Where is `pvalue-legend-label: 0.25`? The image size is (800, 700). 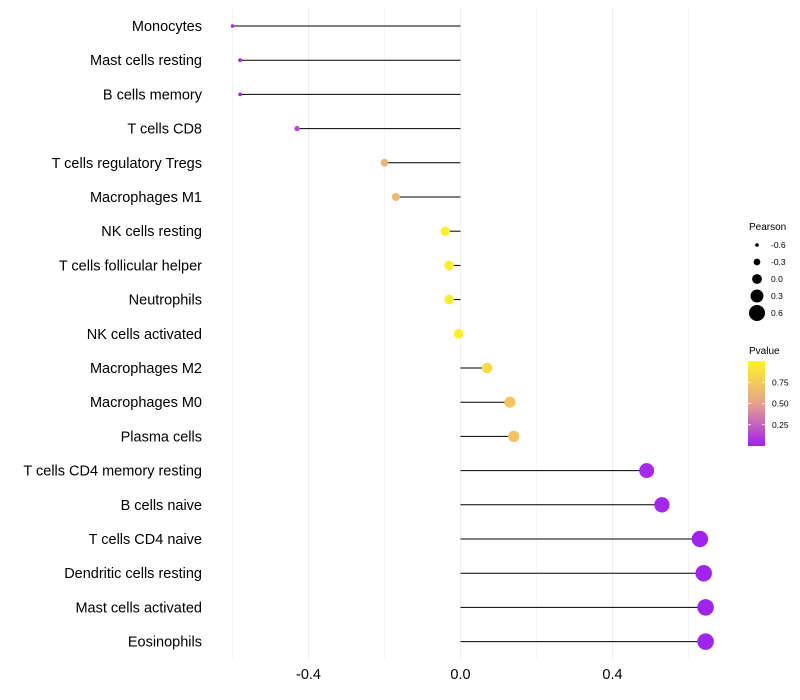
pvalue-legend-label: 0.25 is located at coordinates (780, 425).